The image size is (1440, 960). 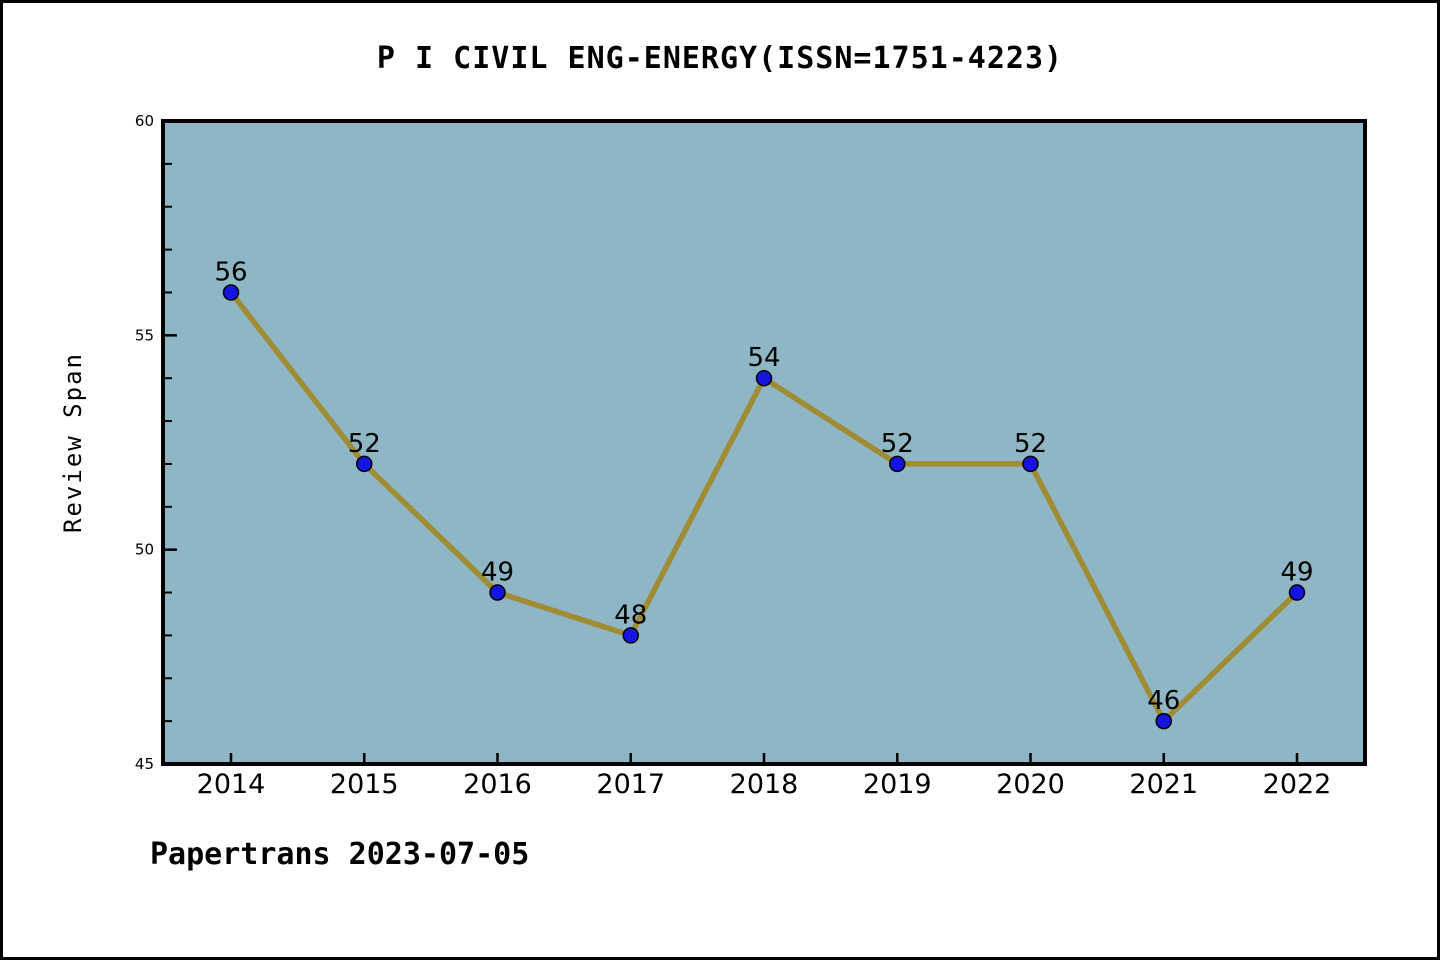 I want to click on x-tick-label: 2015, so click(x=364, y=784).